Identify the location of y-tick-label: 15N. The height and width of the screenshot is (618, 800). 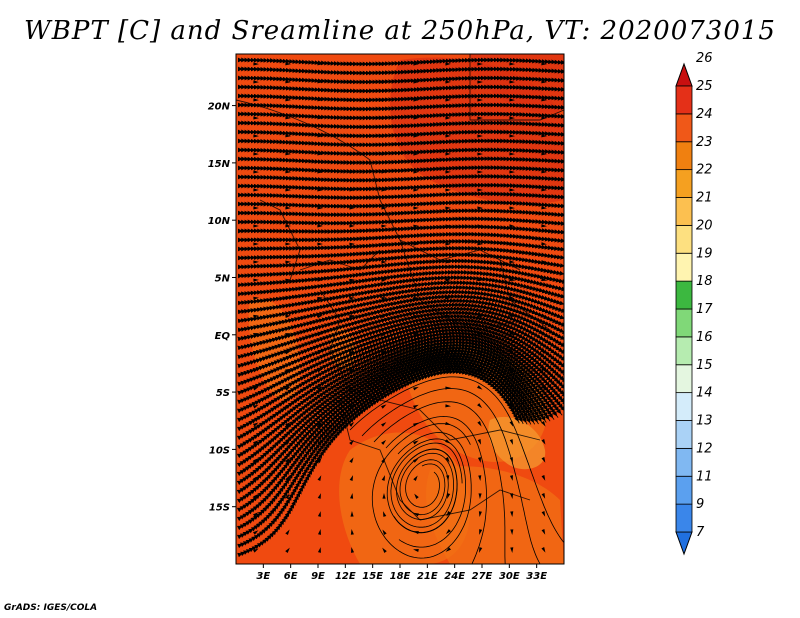
(219, 164).